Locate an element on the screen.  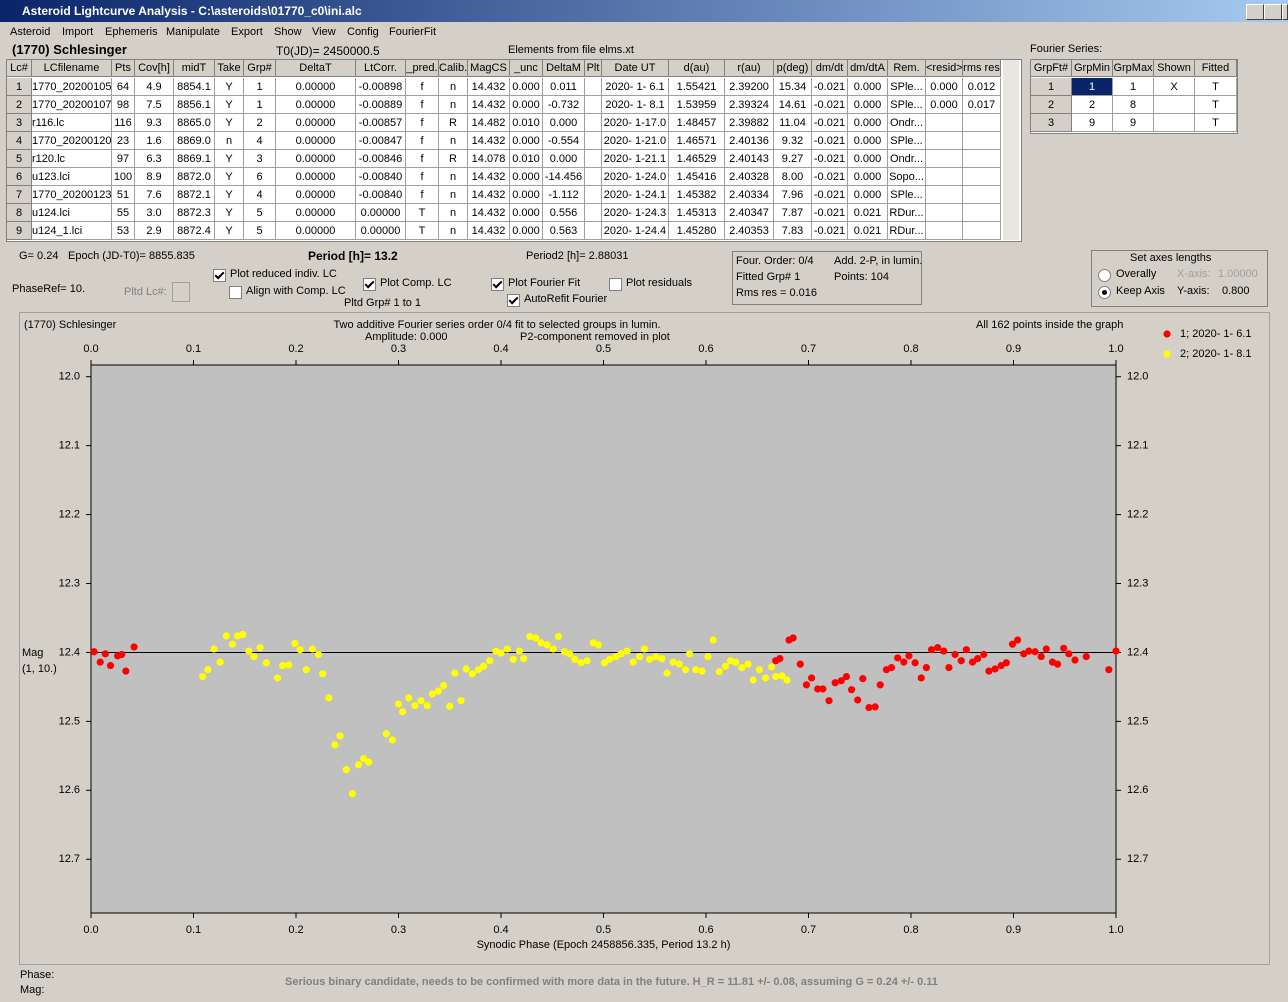
table-cell: 0.017 is located at coordinates (982, 105).